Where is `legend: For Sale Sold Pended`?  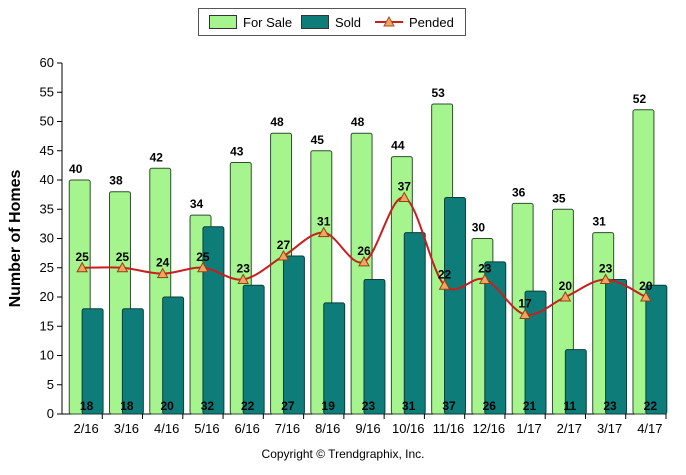
legend: For Sale Sold Pended is located at coordinates (332, 22).